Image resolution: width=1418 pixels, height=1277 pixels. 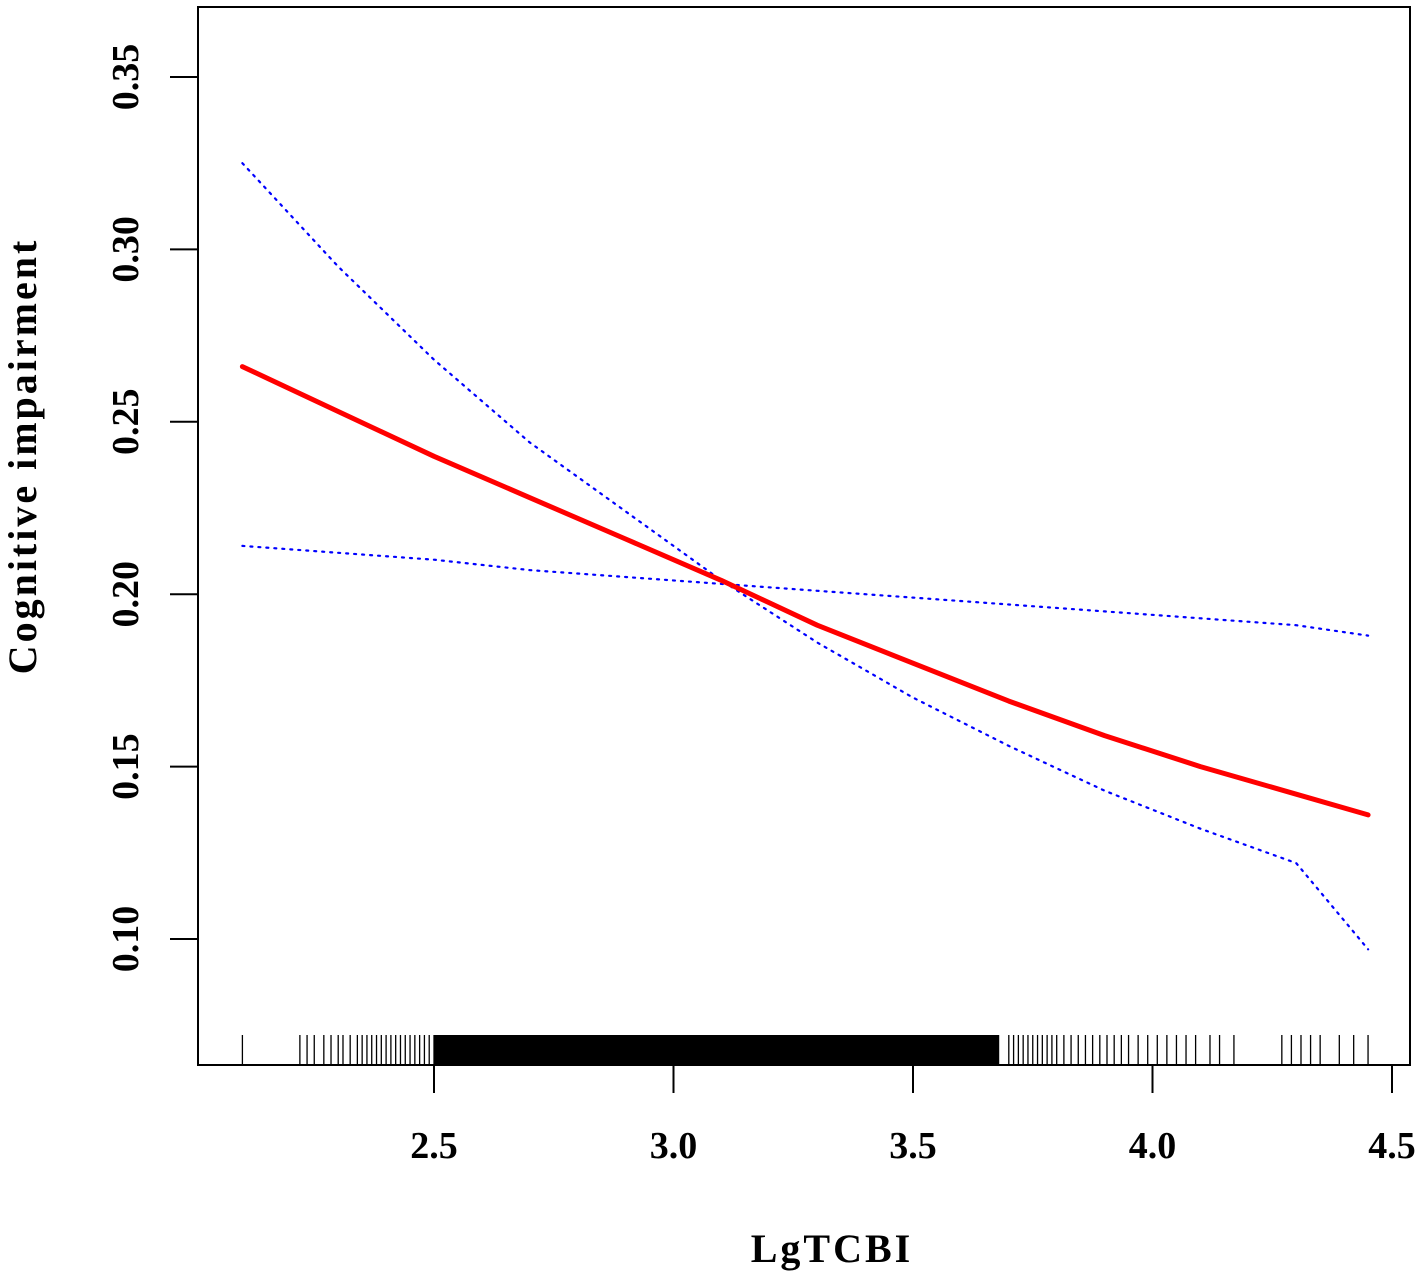 I want to click on rug-plot, so click(x=805, y=1050).